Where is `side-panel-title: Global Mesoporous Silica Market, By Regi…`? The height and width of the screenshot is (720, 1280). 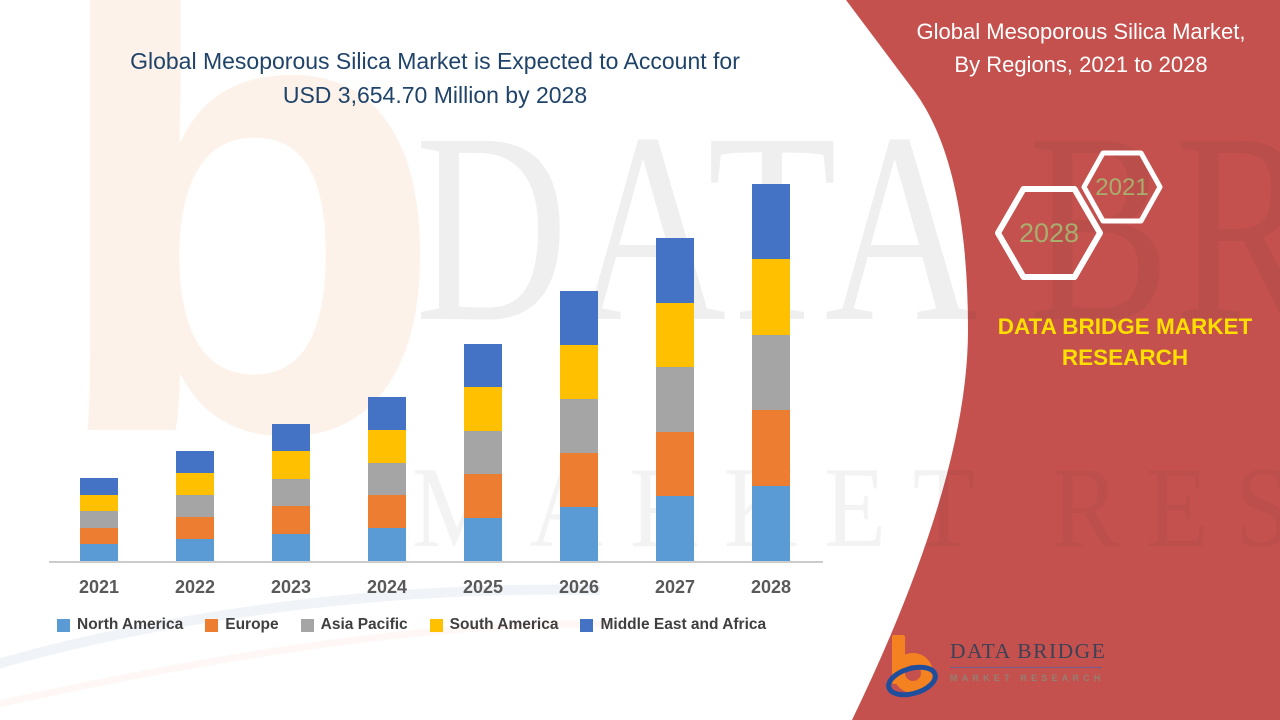 side-panel-title: Global Mesoporous Silica Market, By Regi… is located at coordinates (1081, 48).